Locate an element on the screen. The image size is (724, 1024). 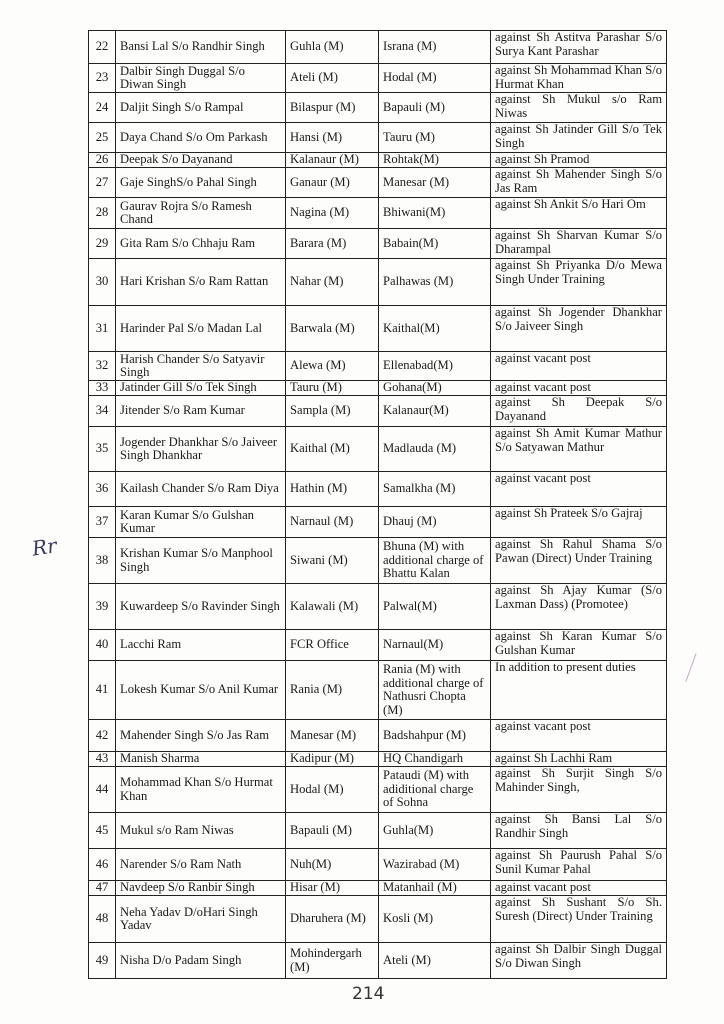
officer-name-cell: Manish Sharma is located at coordinates (200, 759).